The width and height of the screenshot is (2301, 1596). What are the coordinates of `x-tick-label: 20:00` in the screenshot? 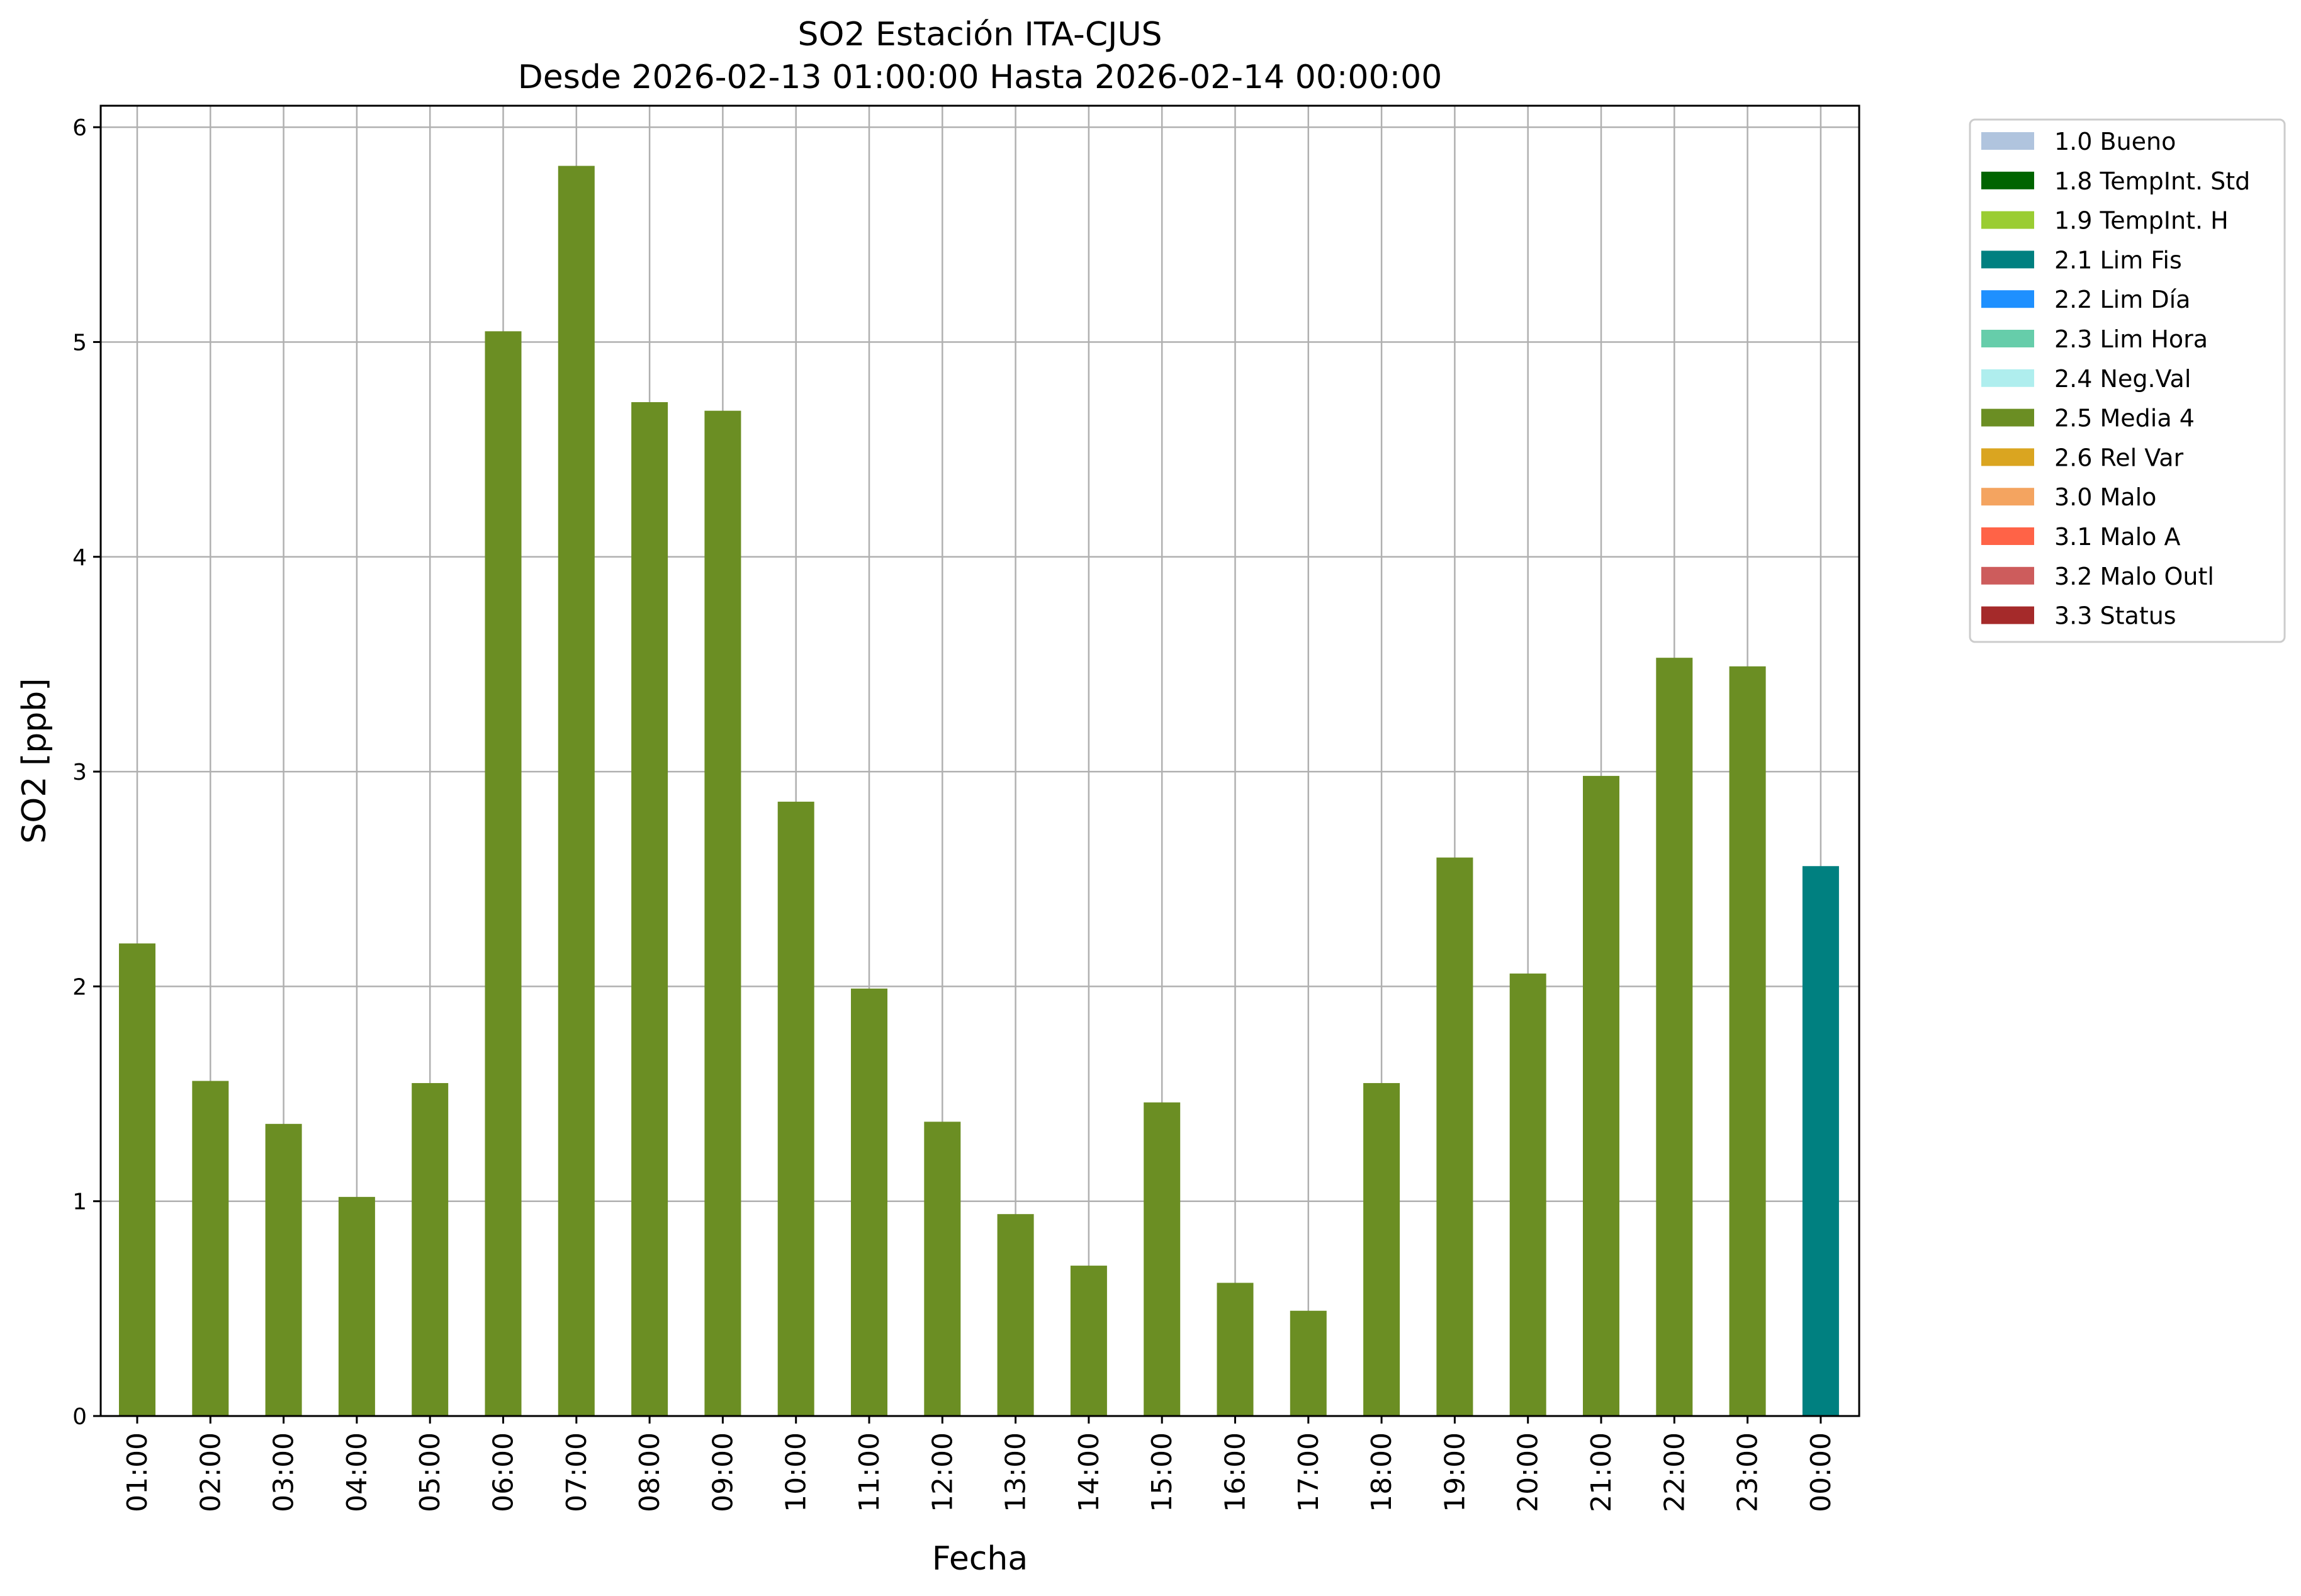 It's located at (1528, 1472).